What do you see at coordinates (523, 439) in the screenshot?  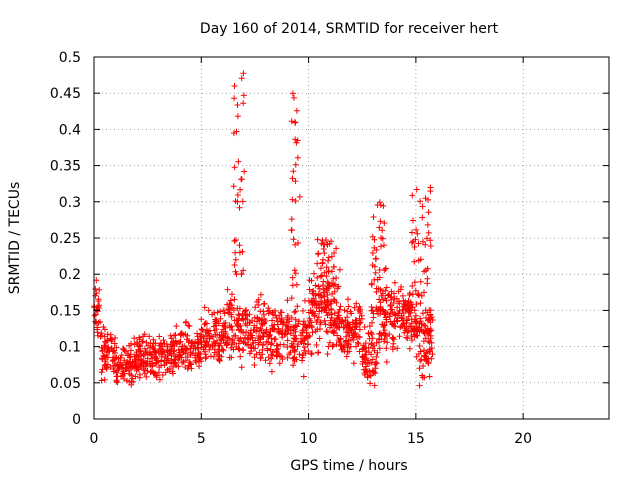 I see `x-tick-label: 20` at bounding box center [523, 439].